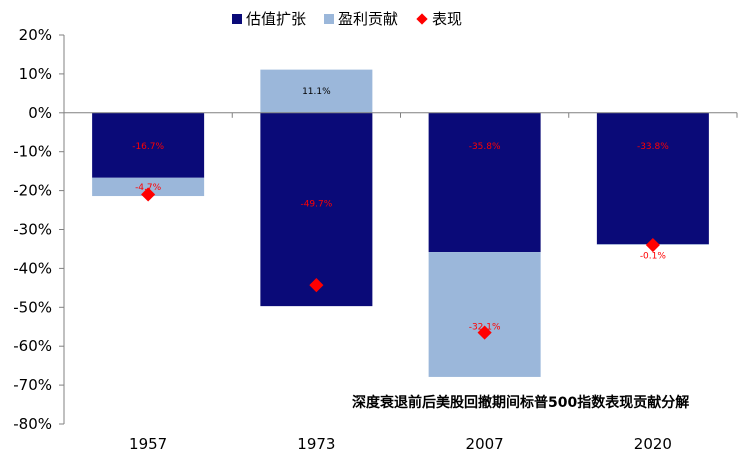 The height and width of the screenshot is (467, 747). I want to click on data-label-valuation: -49.7%, so click(316, 204).